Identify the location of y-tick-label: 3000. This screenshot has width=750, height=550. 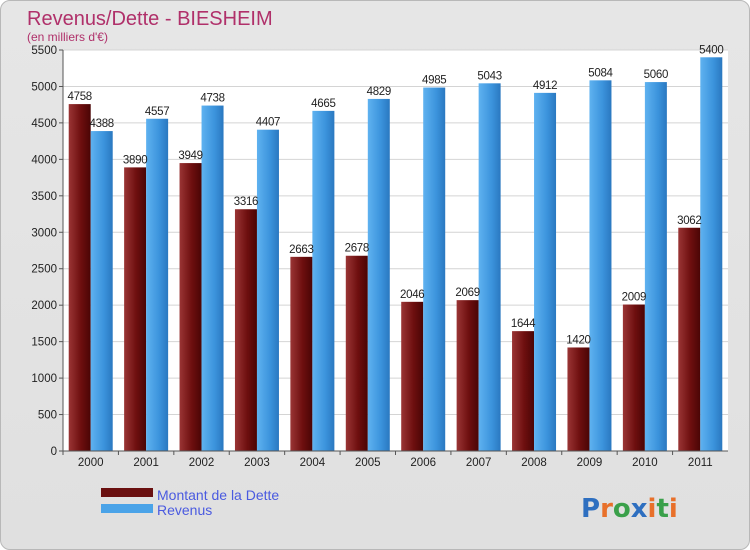
(44, 233).